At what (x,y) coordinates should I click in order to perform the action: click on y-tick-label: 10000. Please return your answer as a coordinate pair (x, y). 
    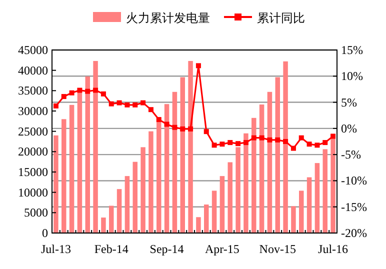
    Looking at the image, I should click on (33, 192).